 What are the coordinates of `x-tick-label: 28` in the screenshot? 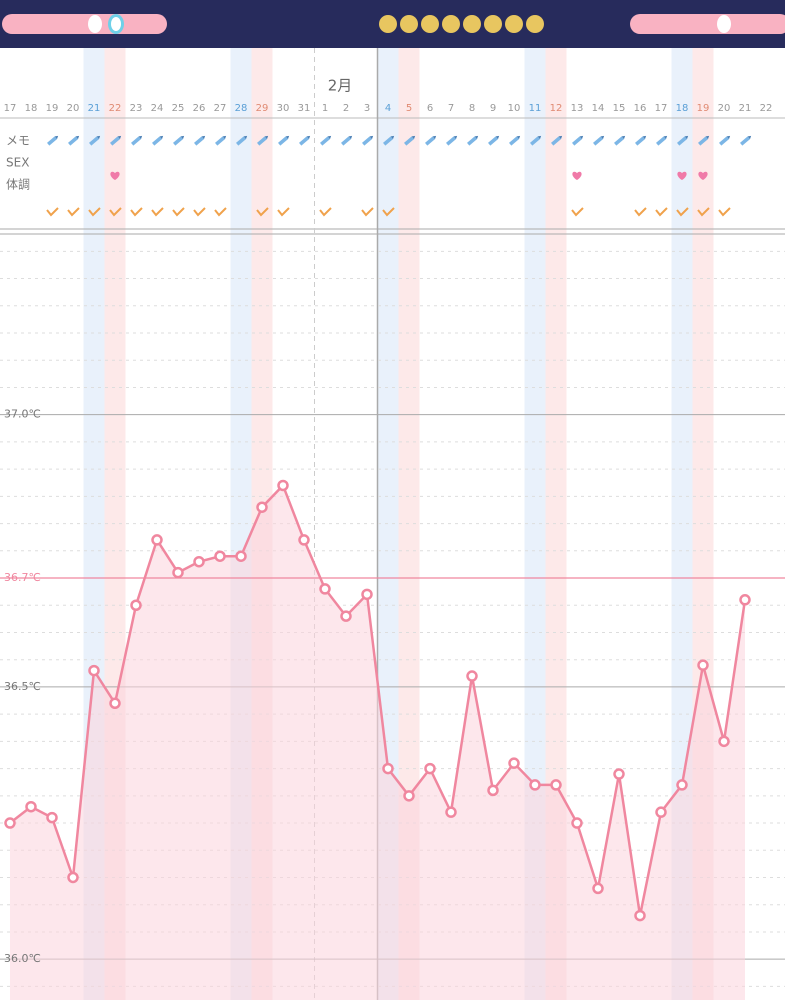 It's located at (241, 108).